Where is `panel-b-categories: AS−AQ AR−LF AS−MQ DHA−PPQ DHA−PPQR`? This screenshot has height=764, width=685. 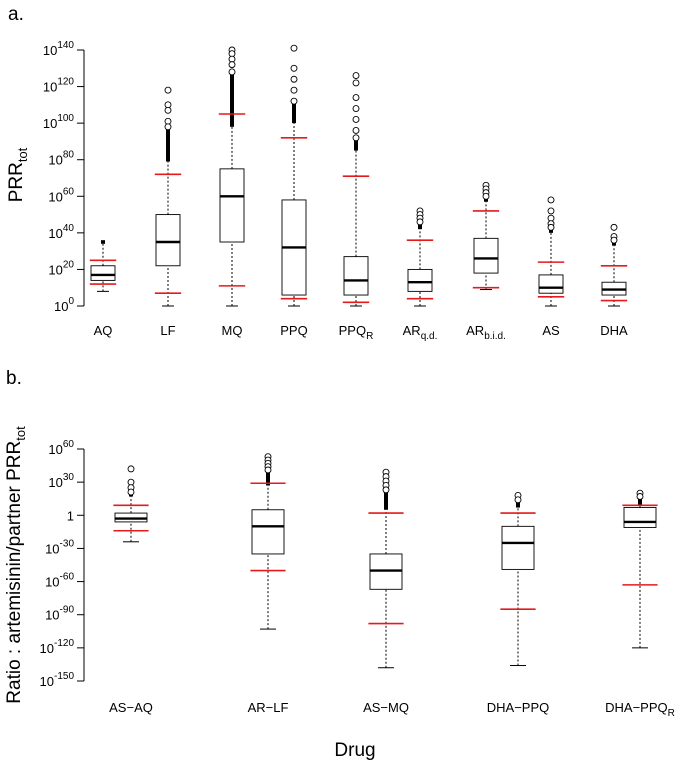
panel-b-categories: AS−AQ AR−LF AS−MQ DHA−PPQ DHA−PPQR is located at coordinates (392, 709).